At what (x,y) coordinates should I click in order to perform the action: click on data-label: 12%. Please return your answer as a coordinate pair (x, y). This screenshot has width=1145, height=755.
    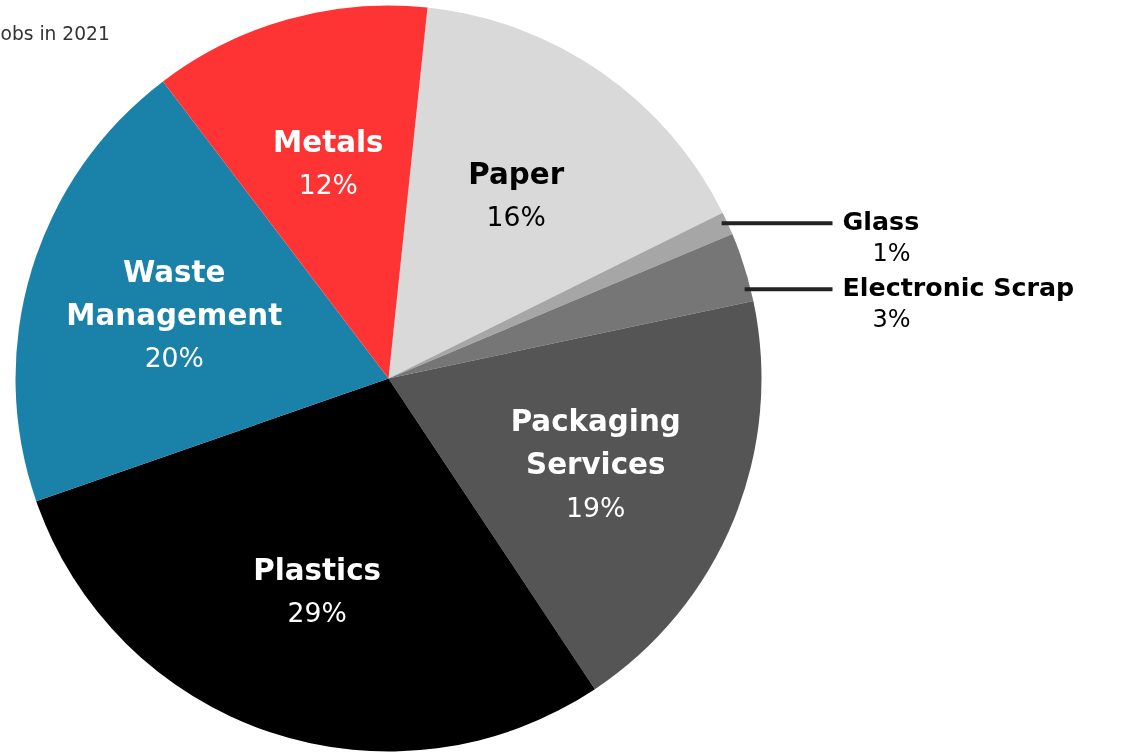
    Looking at the image, I should click on (328, 185).